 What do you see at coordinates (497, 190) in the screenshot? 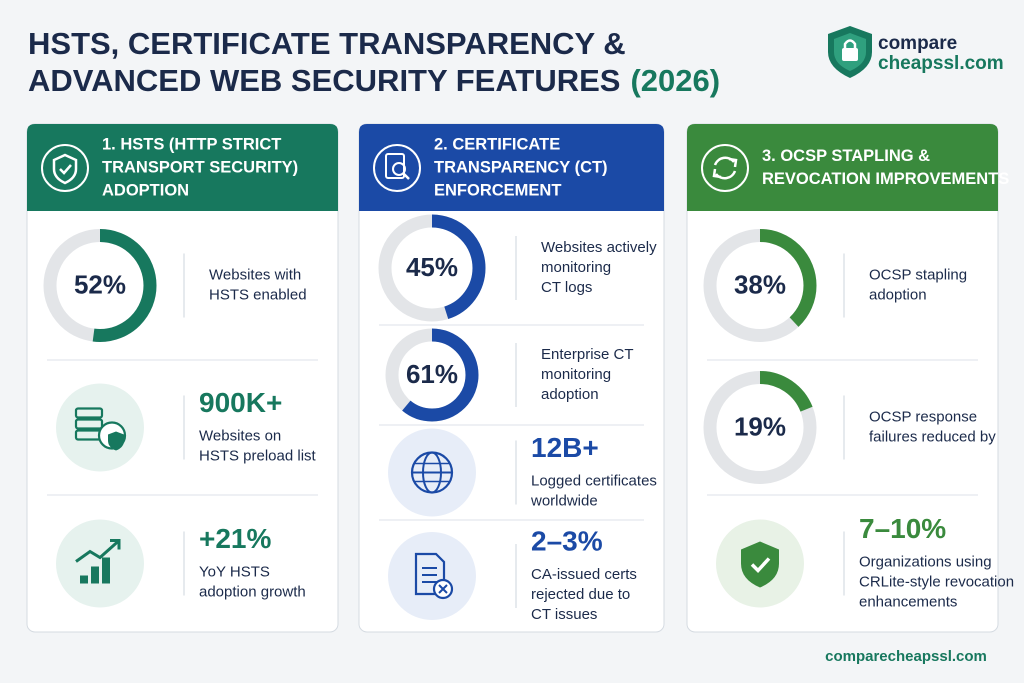
I see `panel-title-line: ENFORCEMENT` at bounding box center [497, 190].